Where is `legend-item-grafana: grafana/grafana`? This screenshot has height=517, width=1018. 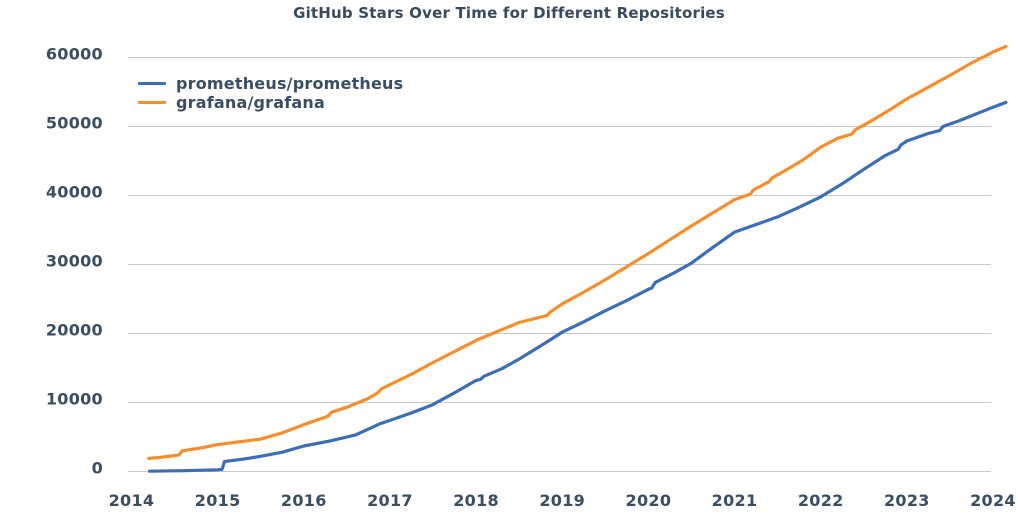 legend-item-grafana: grafana/grafana is located at coordinates (270, 102).